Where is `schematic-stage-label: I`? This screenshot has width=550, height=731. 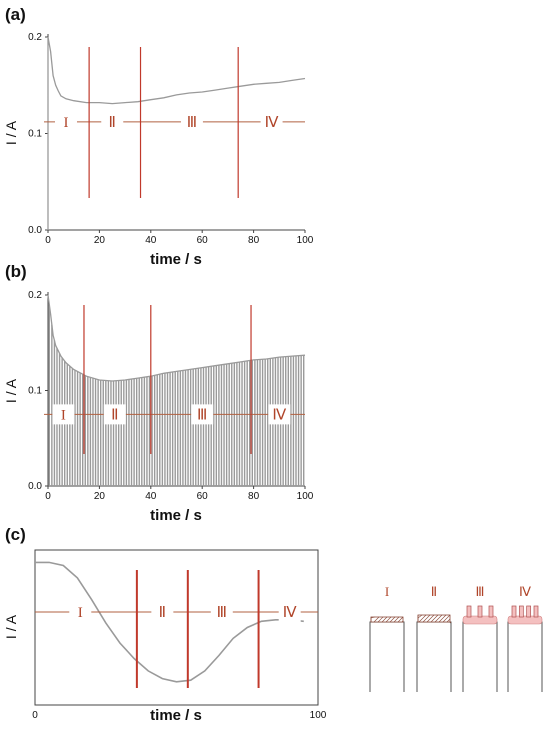
schematic-stage-label: I is located at coordinates (387, 591).